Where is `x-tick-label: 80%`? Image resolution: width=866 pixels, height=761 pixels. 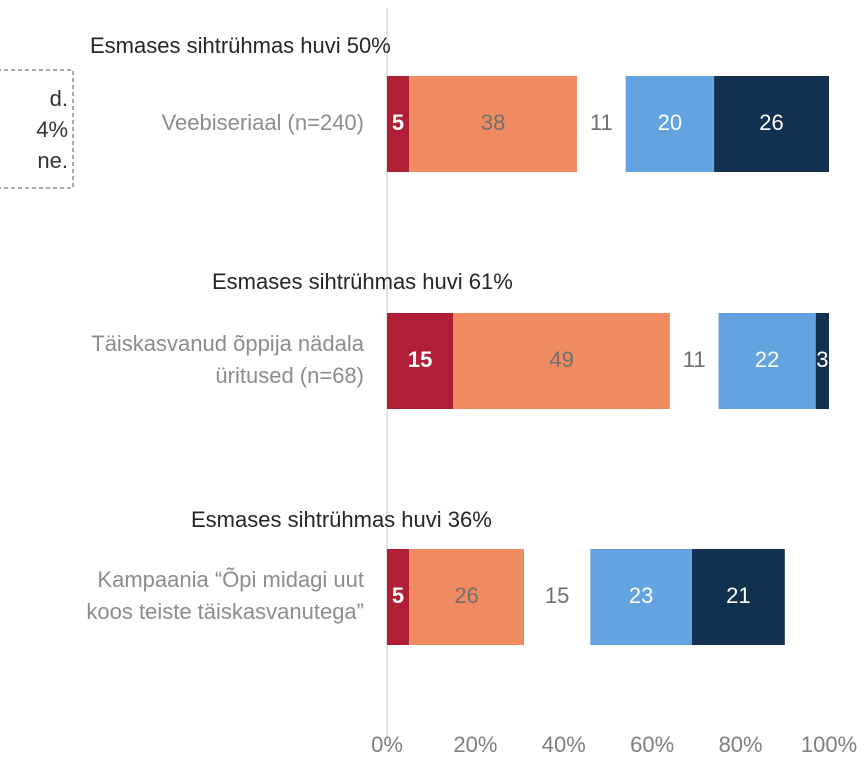 x-tick-label: 80% is located at coordinates (741, 744).